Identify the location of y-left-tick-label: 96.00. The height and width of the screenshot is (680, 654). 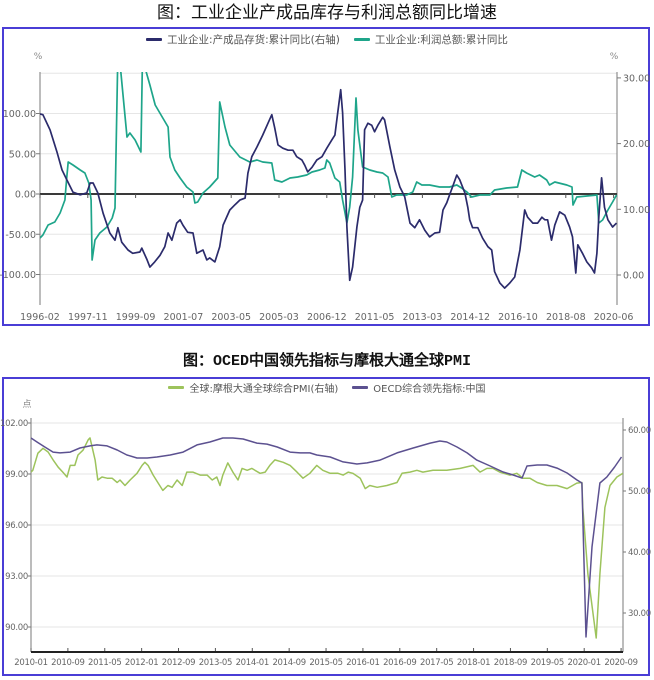
(16, 526).